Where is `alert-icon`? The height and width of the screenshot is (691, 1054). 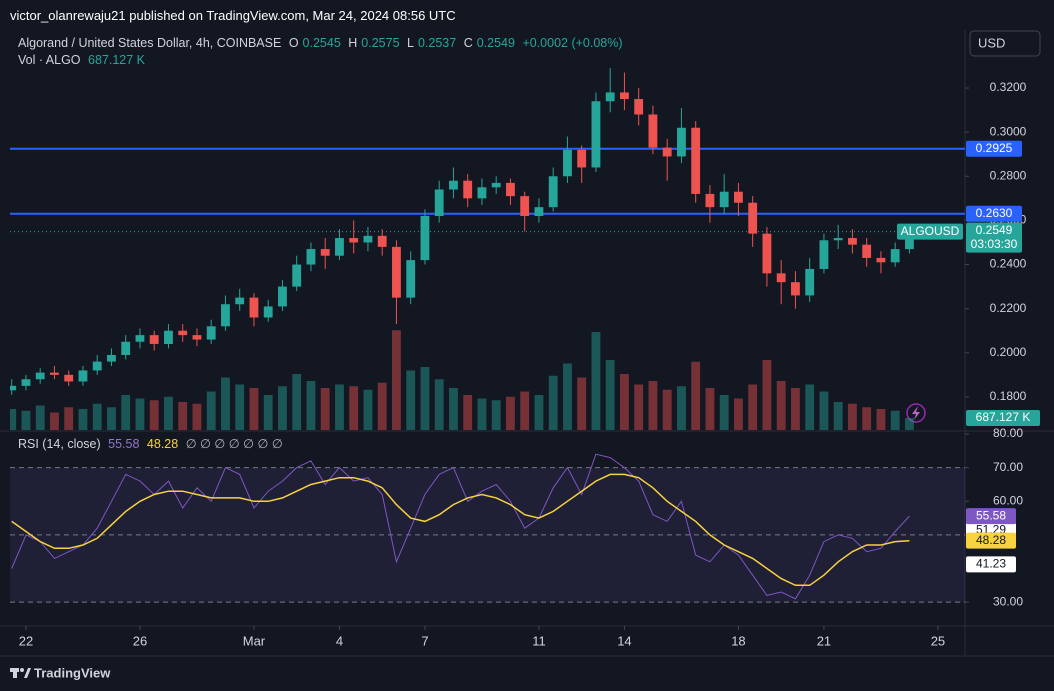
alert-icon is located at coordinates (916, 413).